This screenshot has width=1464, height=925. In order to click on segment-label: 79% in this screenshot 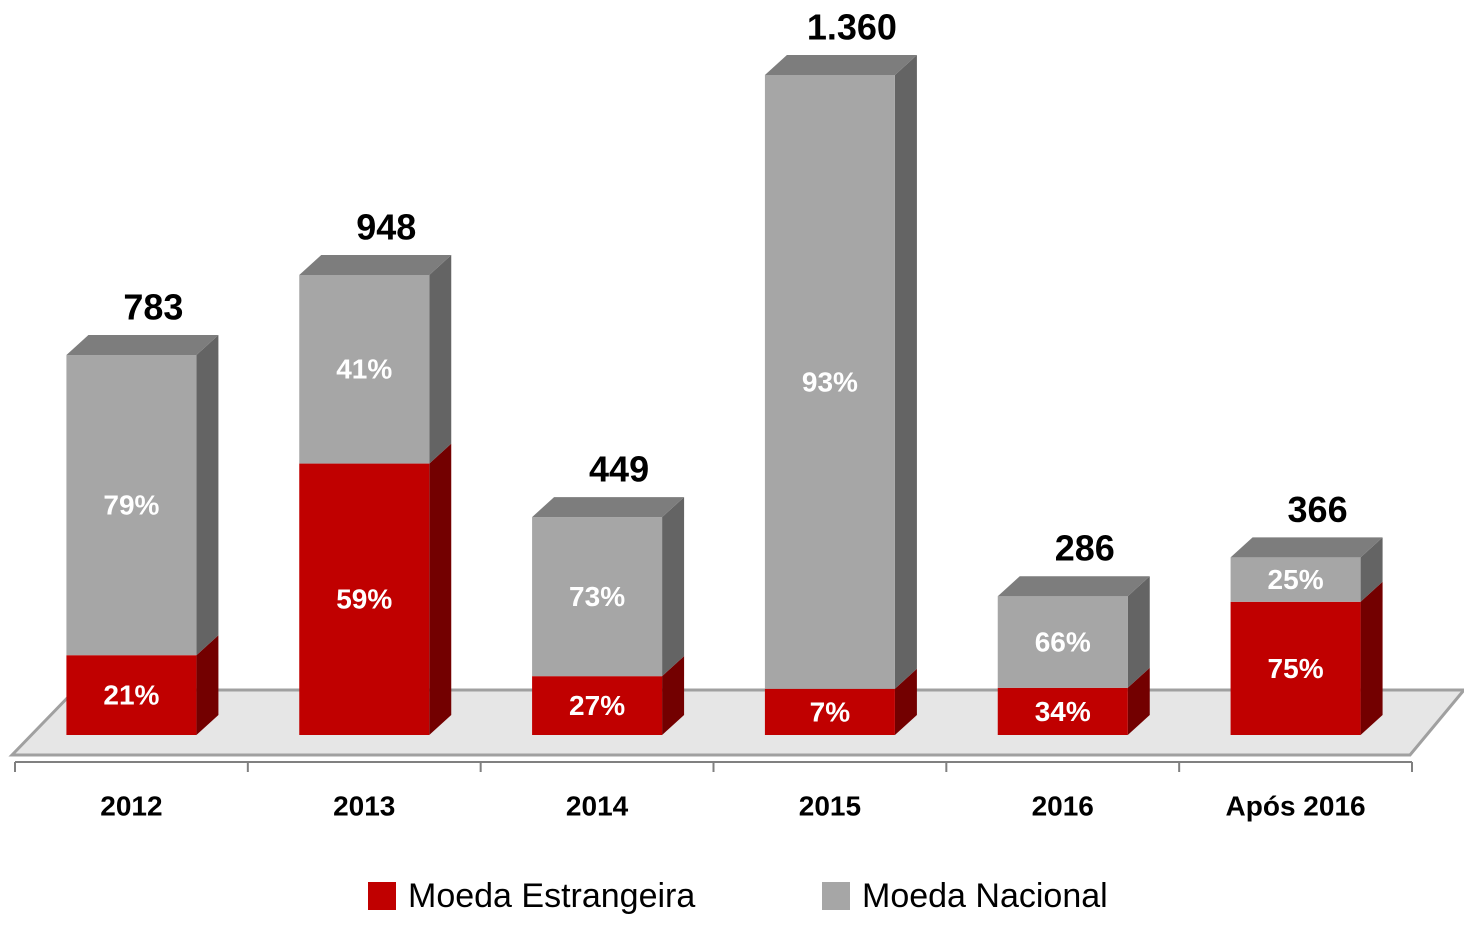, I will do `click(131, 504)`.